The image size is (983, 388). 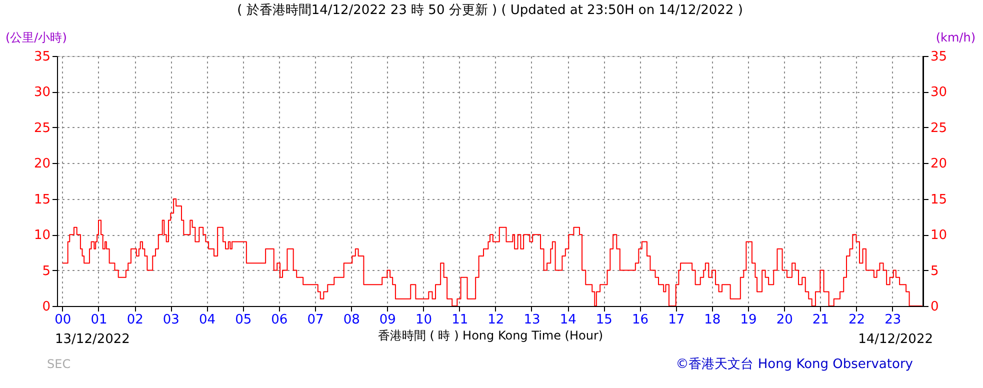 What do you see at coordinates (820, 320) in the screenshot?
I see `x-tick-label: 21` at bounding box center [820, 320].